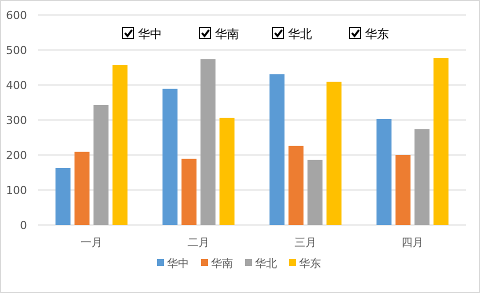 Image resolution: width=480 pixels, height=293 pixels. I want to click on legend-label: 华南, so click(222, 263).